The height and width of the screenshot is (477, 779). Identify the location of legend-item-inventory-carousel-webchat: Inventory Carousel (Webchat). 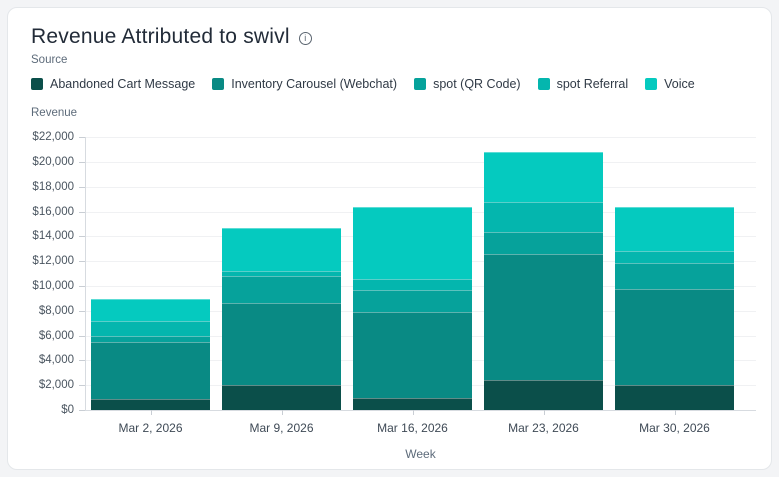
(304, 84).